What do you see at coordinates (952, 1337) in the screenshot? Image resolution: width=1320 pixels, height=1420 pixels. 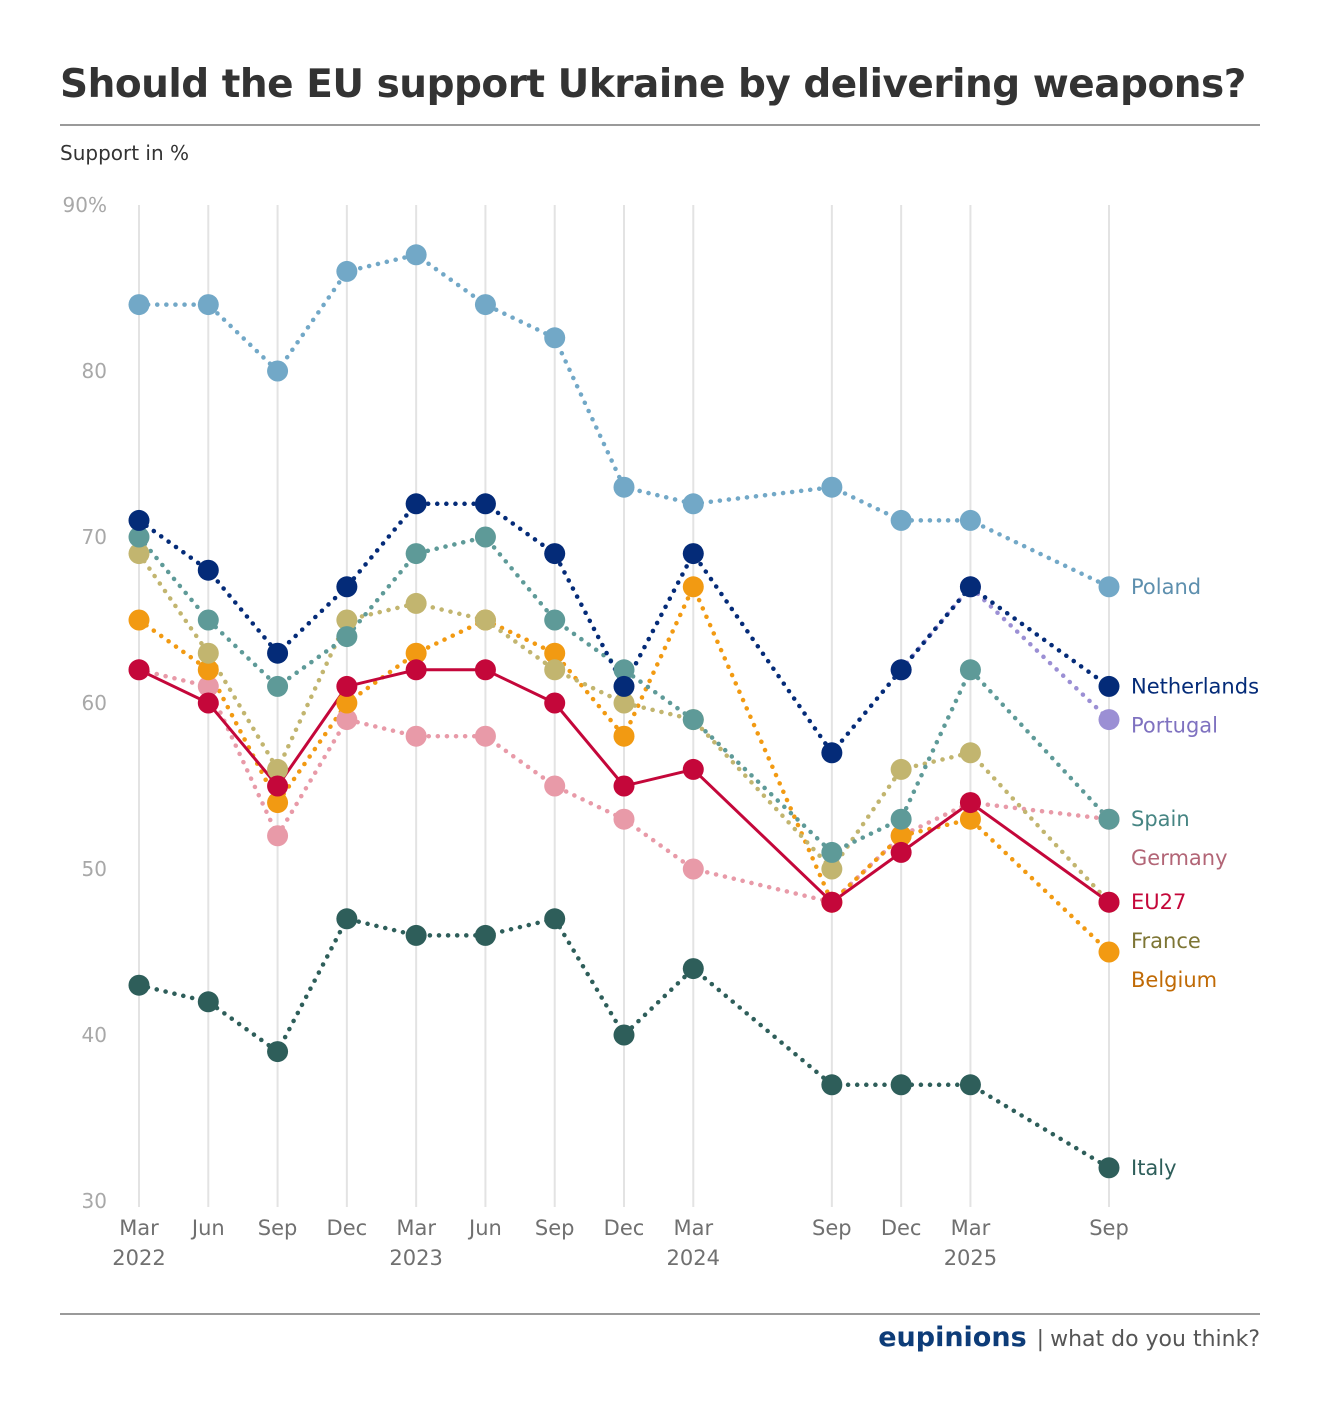 I see `brand-logo: eupinions` at bounding box center [952, 1337].